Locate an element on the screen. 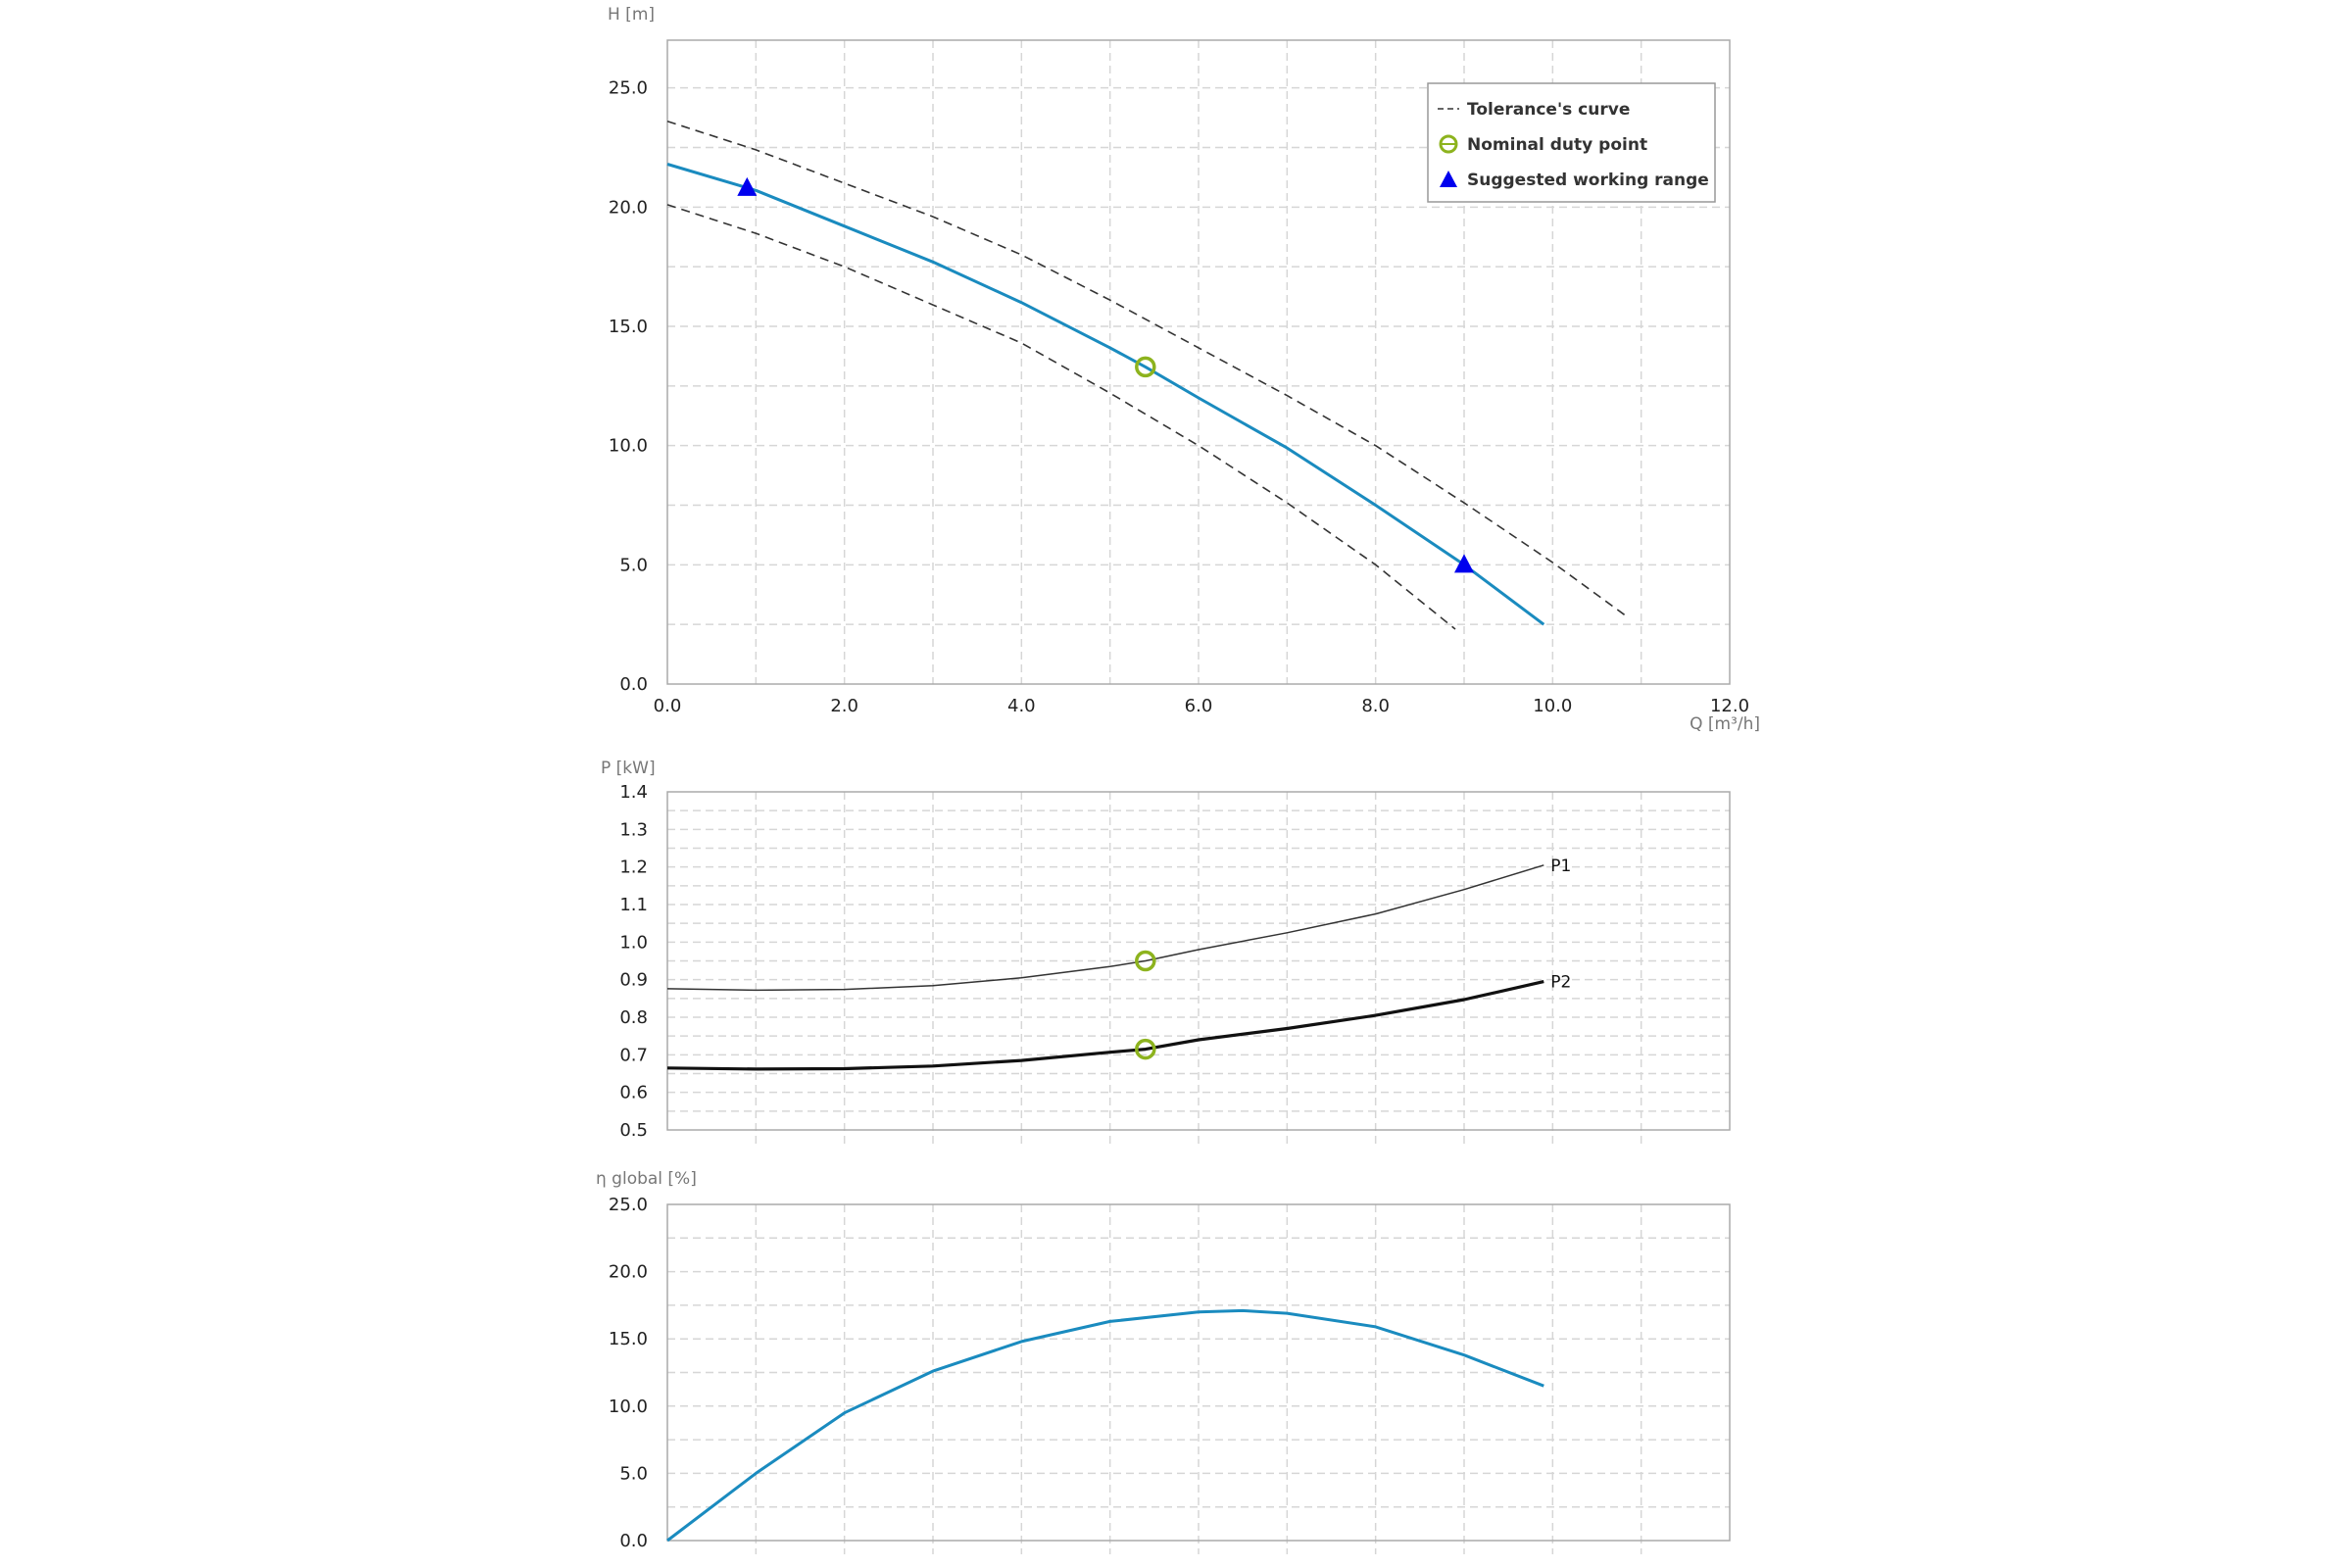 This screenshot has width=2352, height=1568. legend-circle-icon is located at coordinates (1448, 144).